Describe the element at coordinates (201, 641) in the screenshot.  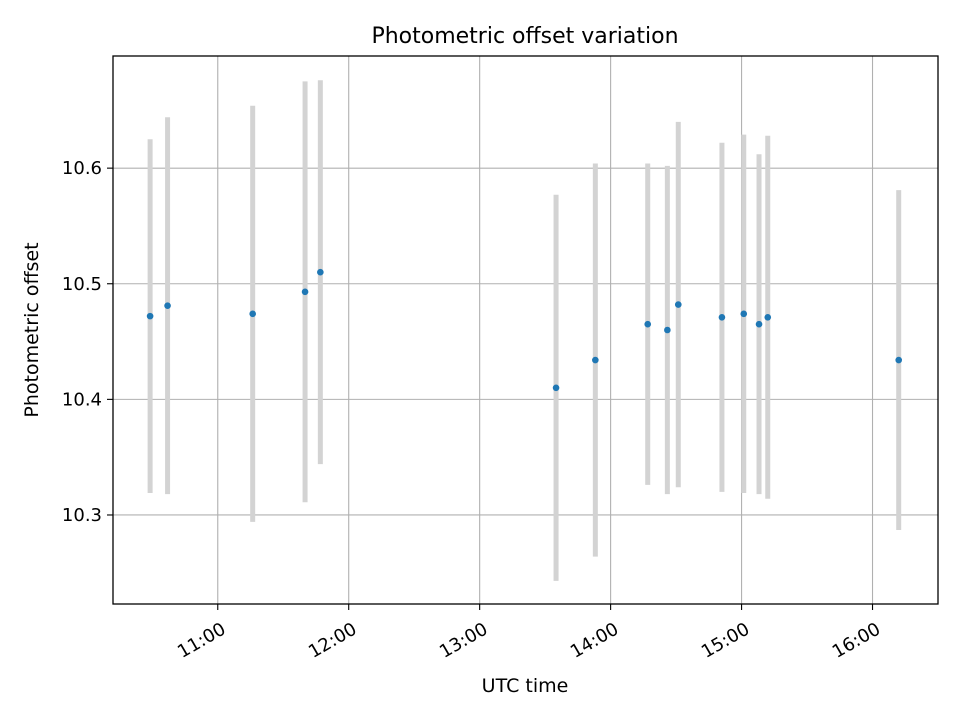
I see `x-tick-label: 11:00` at that location.